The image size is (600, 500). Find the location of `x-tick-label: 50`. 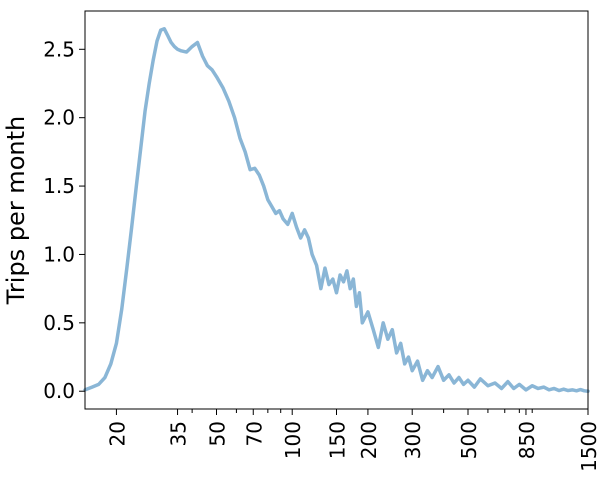

x-tick-label: 50 is located at coordinates (218, 433).